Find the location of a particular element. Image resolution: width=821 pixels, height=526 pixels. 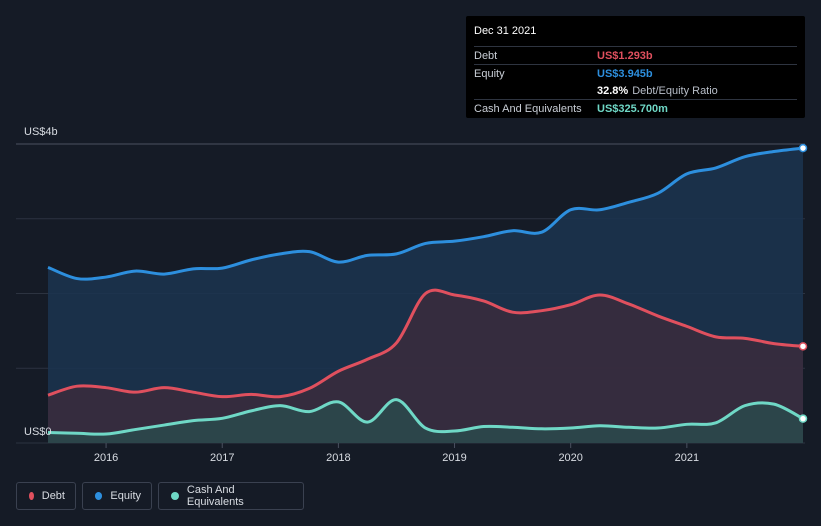

tooltip-cash-value: US$325.700m is located at coordinates (632, 108).